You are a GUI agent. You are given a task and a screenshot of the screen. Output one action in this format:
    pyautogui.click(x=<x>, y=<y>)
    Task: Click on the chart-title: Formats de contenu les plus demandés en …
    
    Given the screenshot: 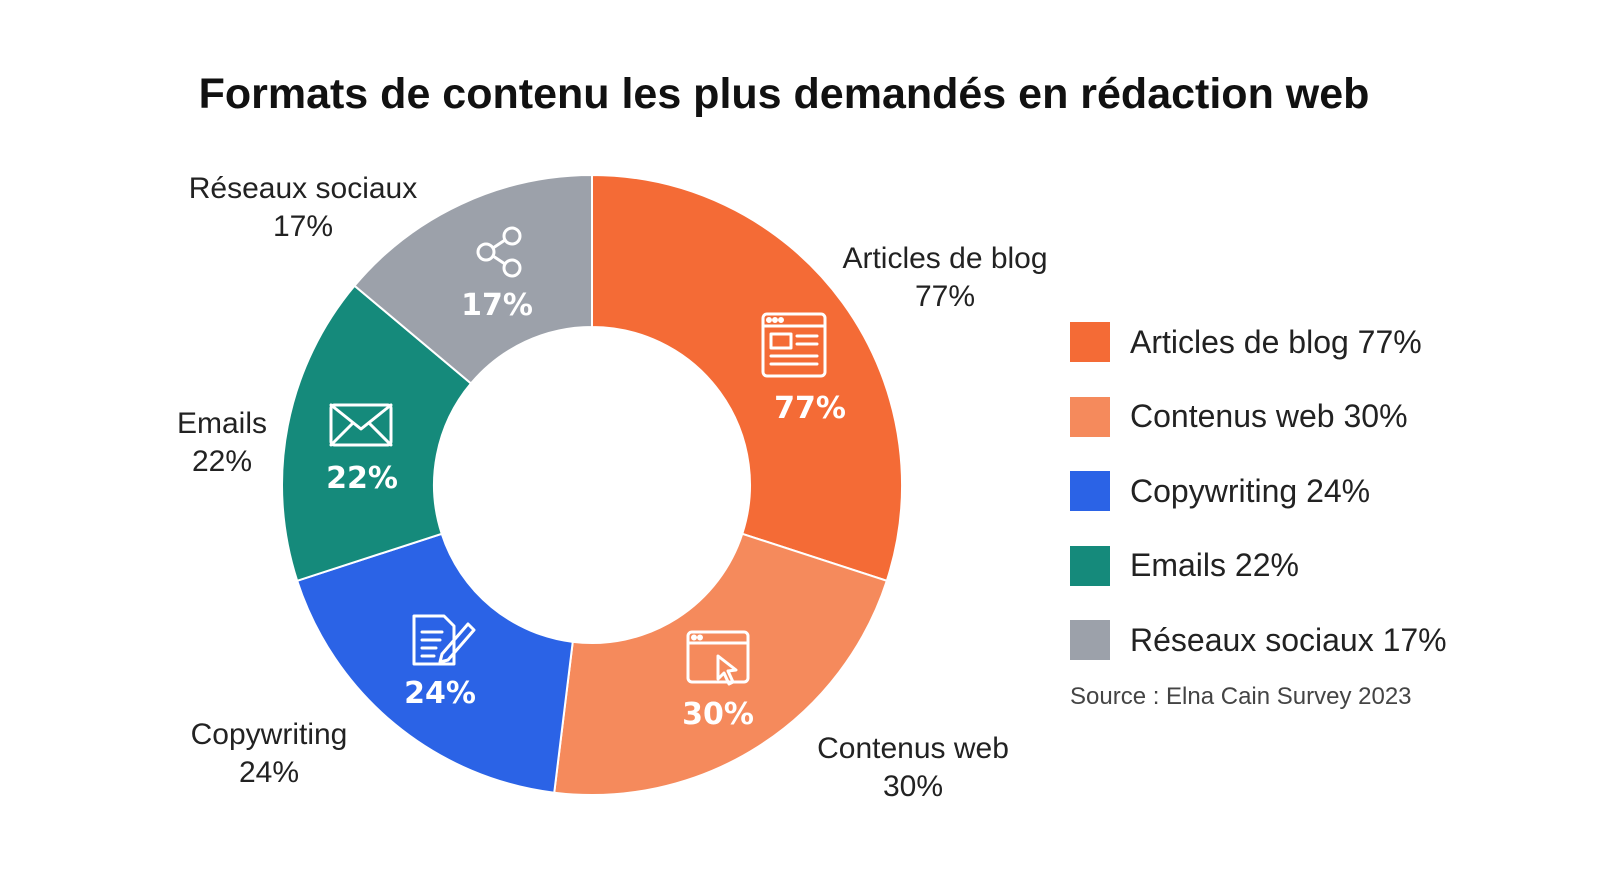 What is the action you would take?
    pyautogui.click(x=784, y=94)
    